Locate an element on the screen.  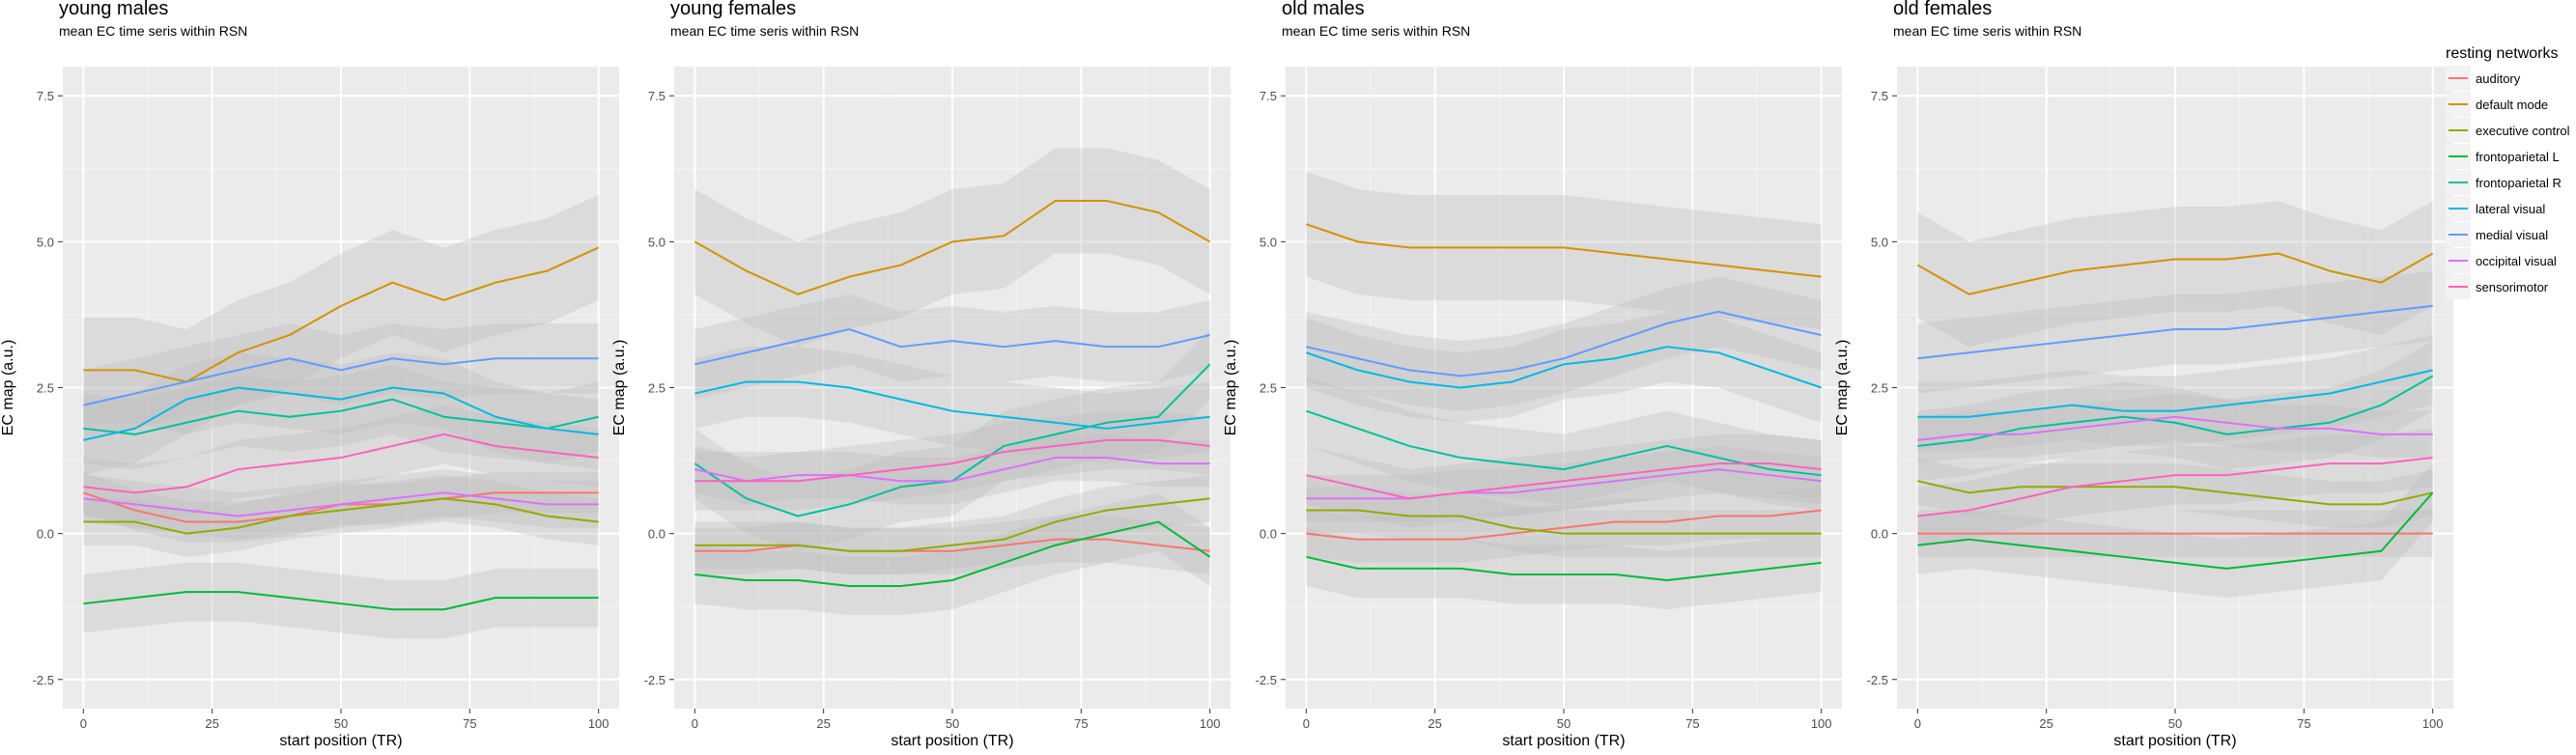
legend-item-medial-visual: medial visual is located at coordinates (2497, 234).